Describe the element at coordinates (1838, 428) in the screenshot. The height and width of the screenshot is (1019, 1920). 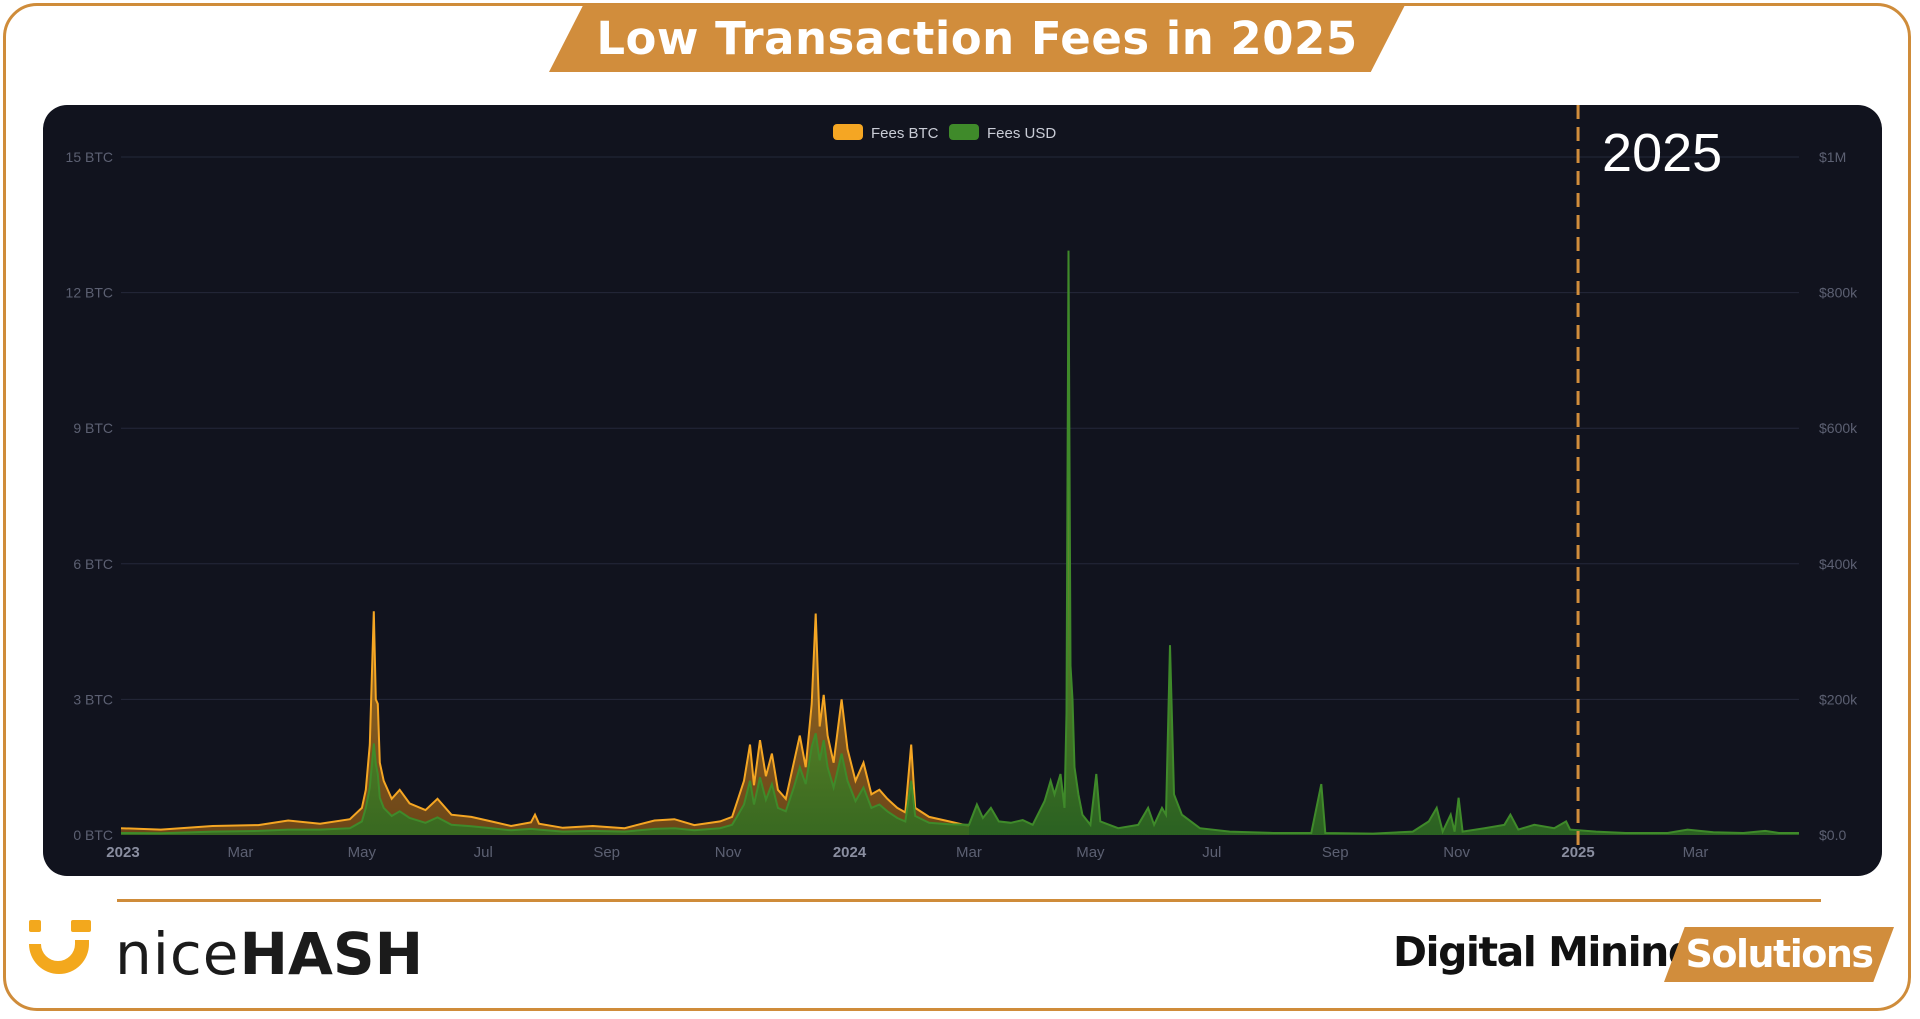
I see `y-right-tick-label: $600k` at that location.